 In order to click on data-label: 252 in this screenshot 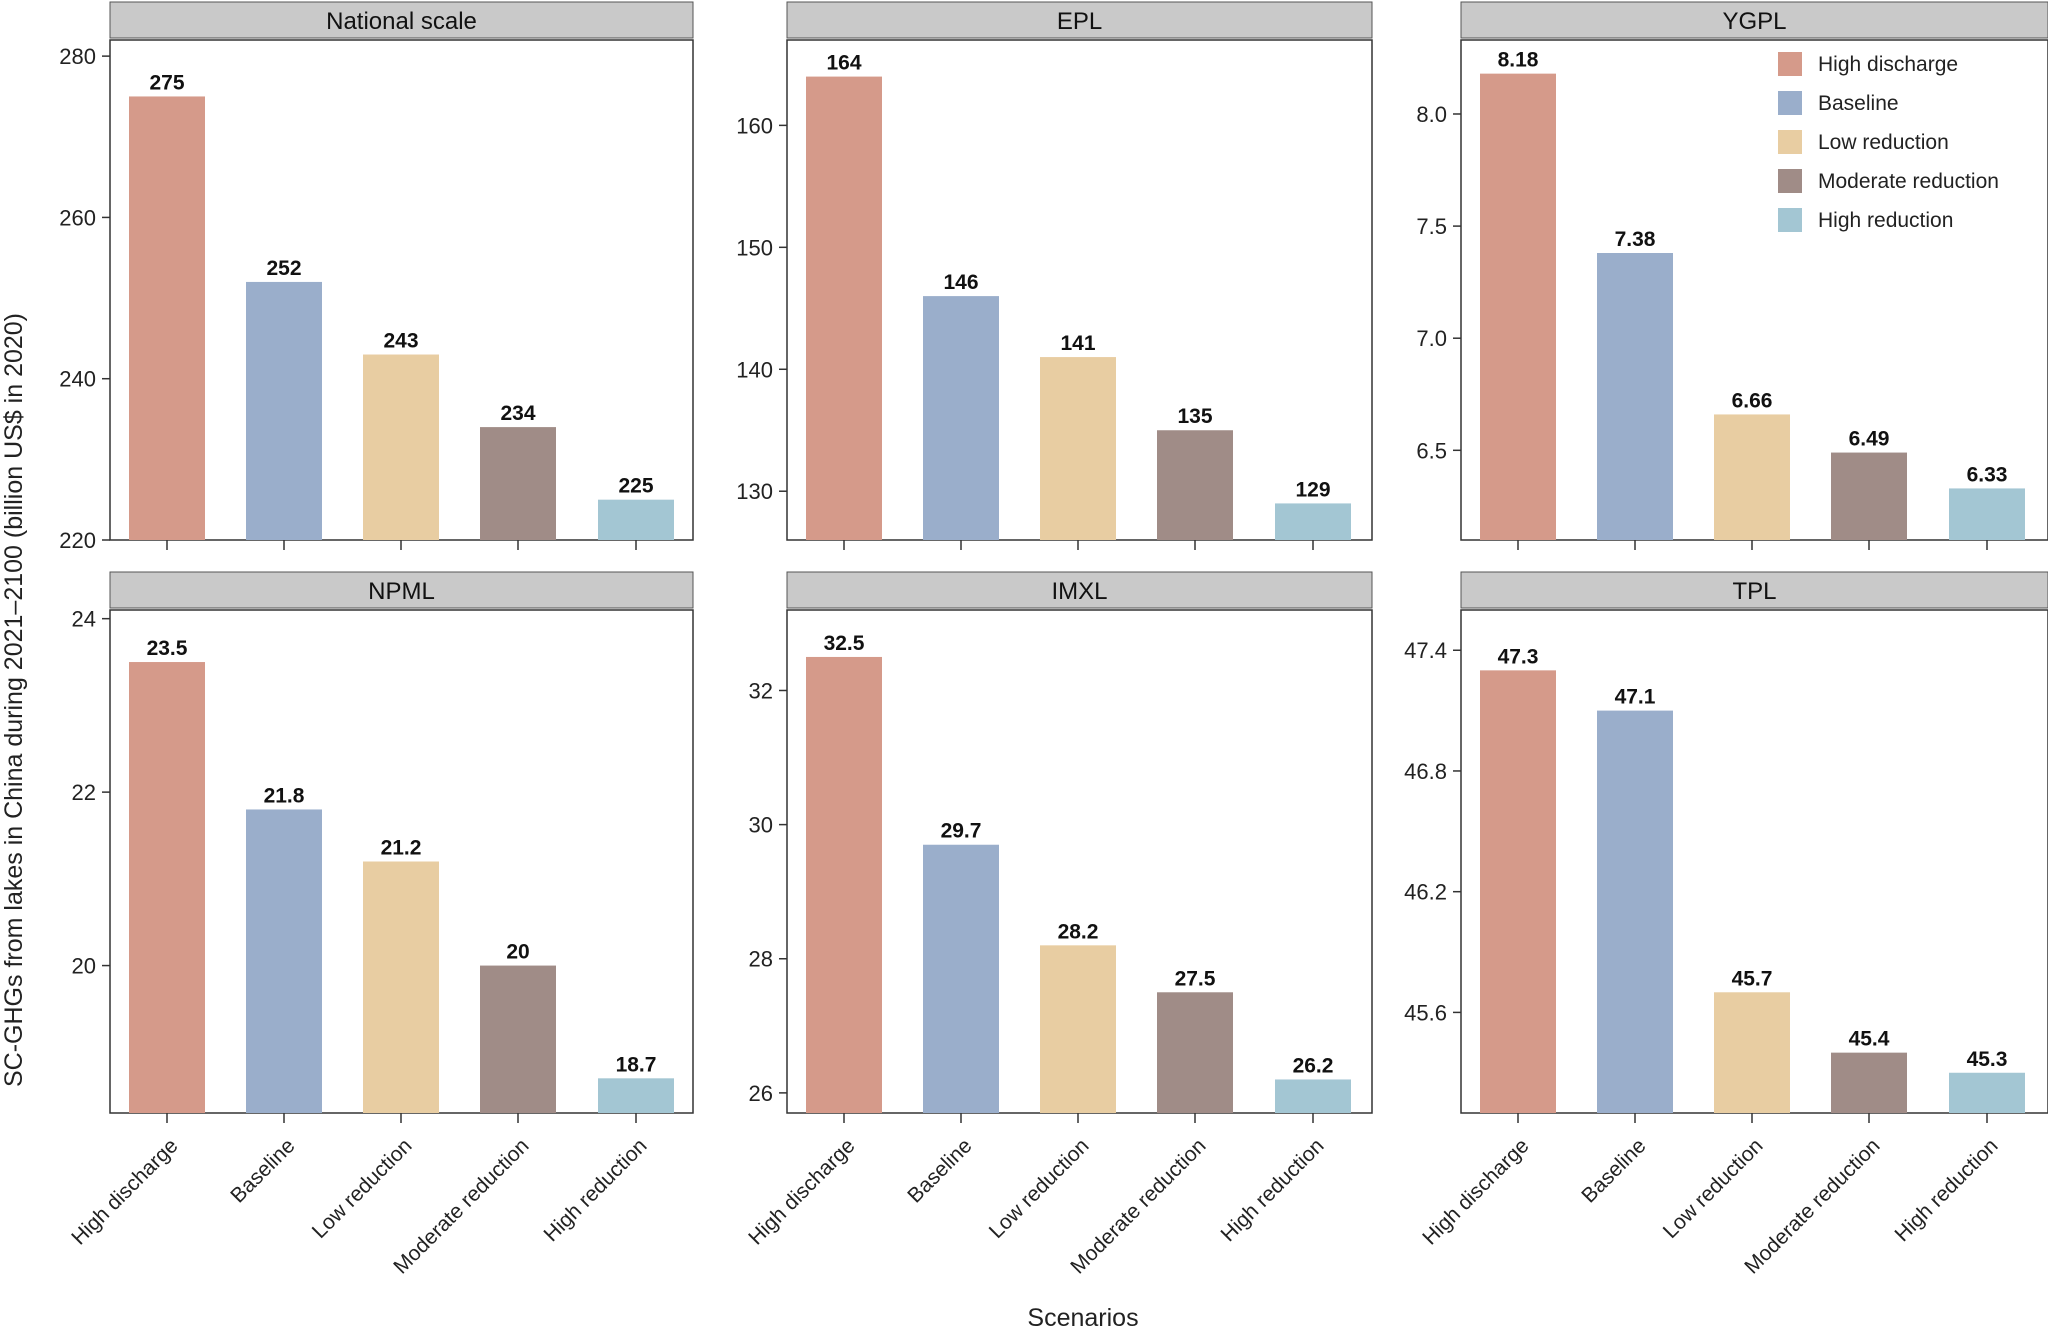, I will do `click(283, 268)`.